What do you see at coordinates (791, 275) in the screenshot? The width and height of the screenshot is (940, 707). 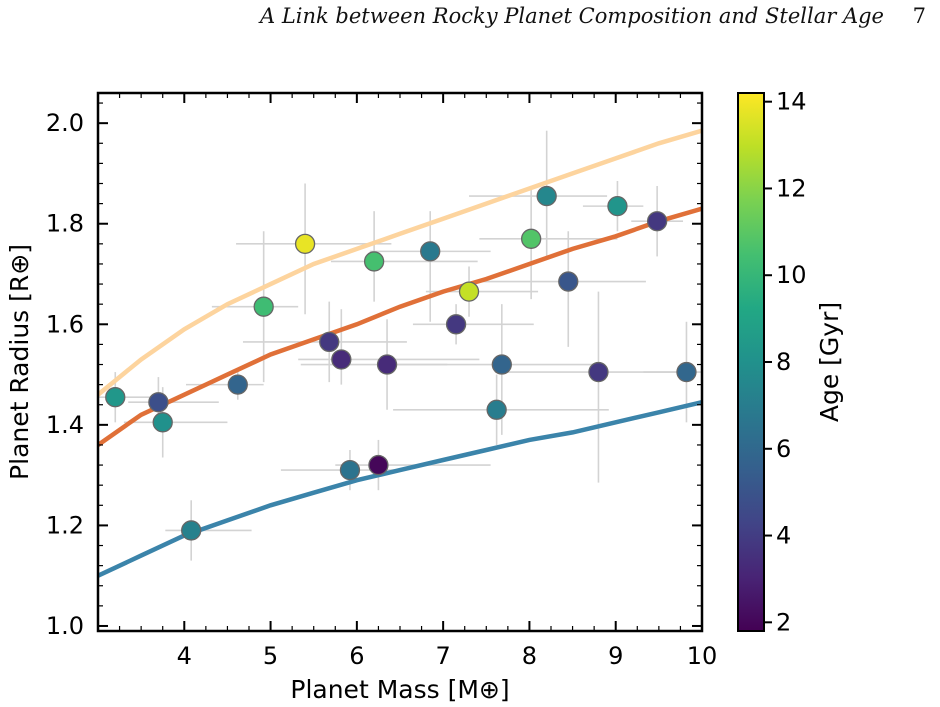 I see `colorbar-tick-label: 10` at bounding box center [791, 275].